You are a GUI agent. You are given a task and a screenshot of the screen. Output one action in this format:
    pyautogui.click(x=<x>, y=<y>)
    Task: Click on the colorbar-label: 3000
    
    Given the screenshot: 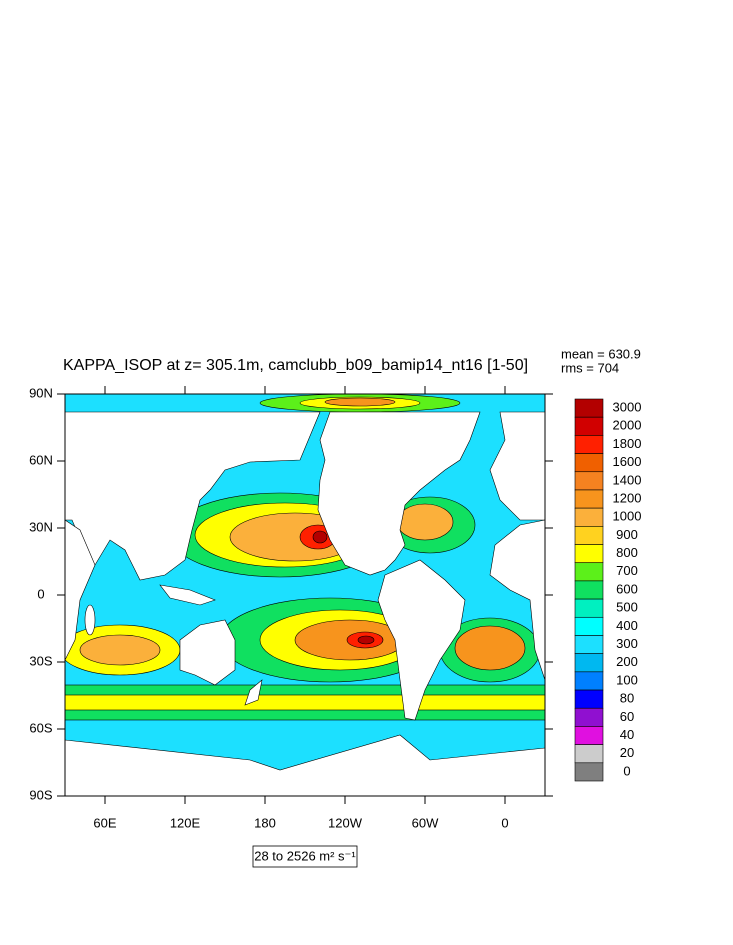 What is the action you would take?
    pyautogui.click(x=627, y=407)
    